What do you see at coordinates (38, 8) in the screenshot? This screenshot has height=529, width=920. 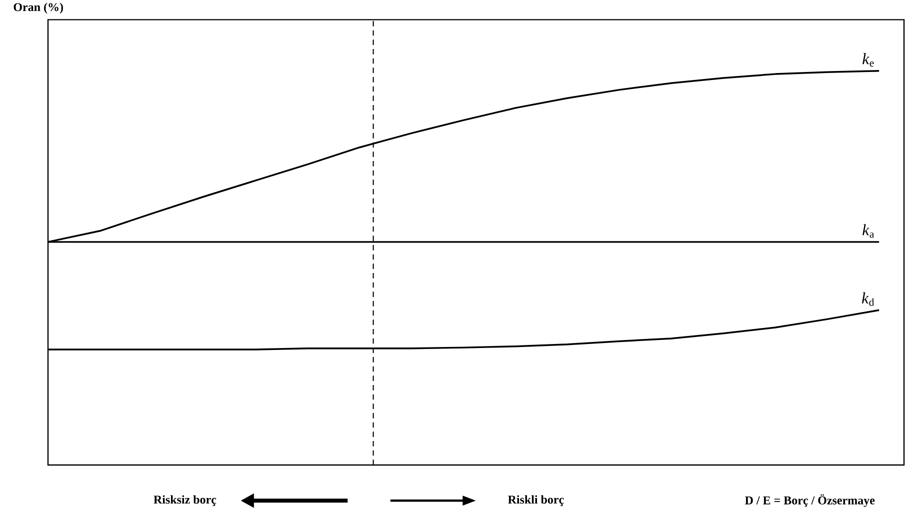 I see `y-axis-title: Oran (%)` at bounding box center [38, 8].